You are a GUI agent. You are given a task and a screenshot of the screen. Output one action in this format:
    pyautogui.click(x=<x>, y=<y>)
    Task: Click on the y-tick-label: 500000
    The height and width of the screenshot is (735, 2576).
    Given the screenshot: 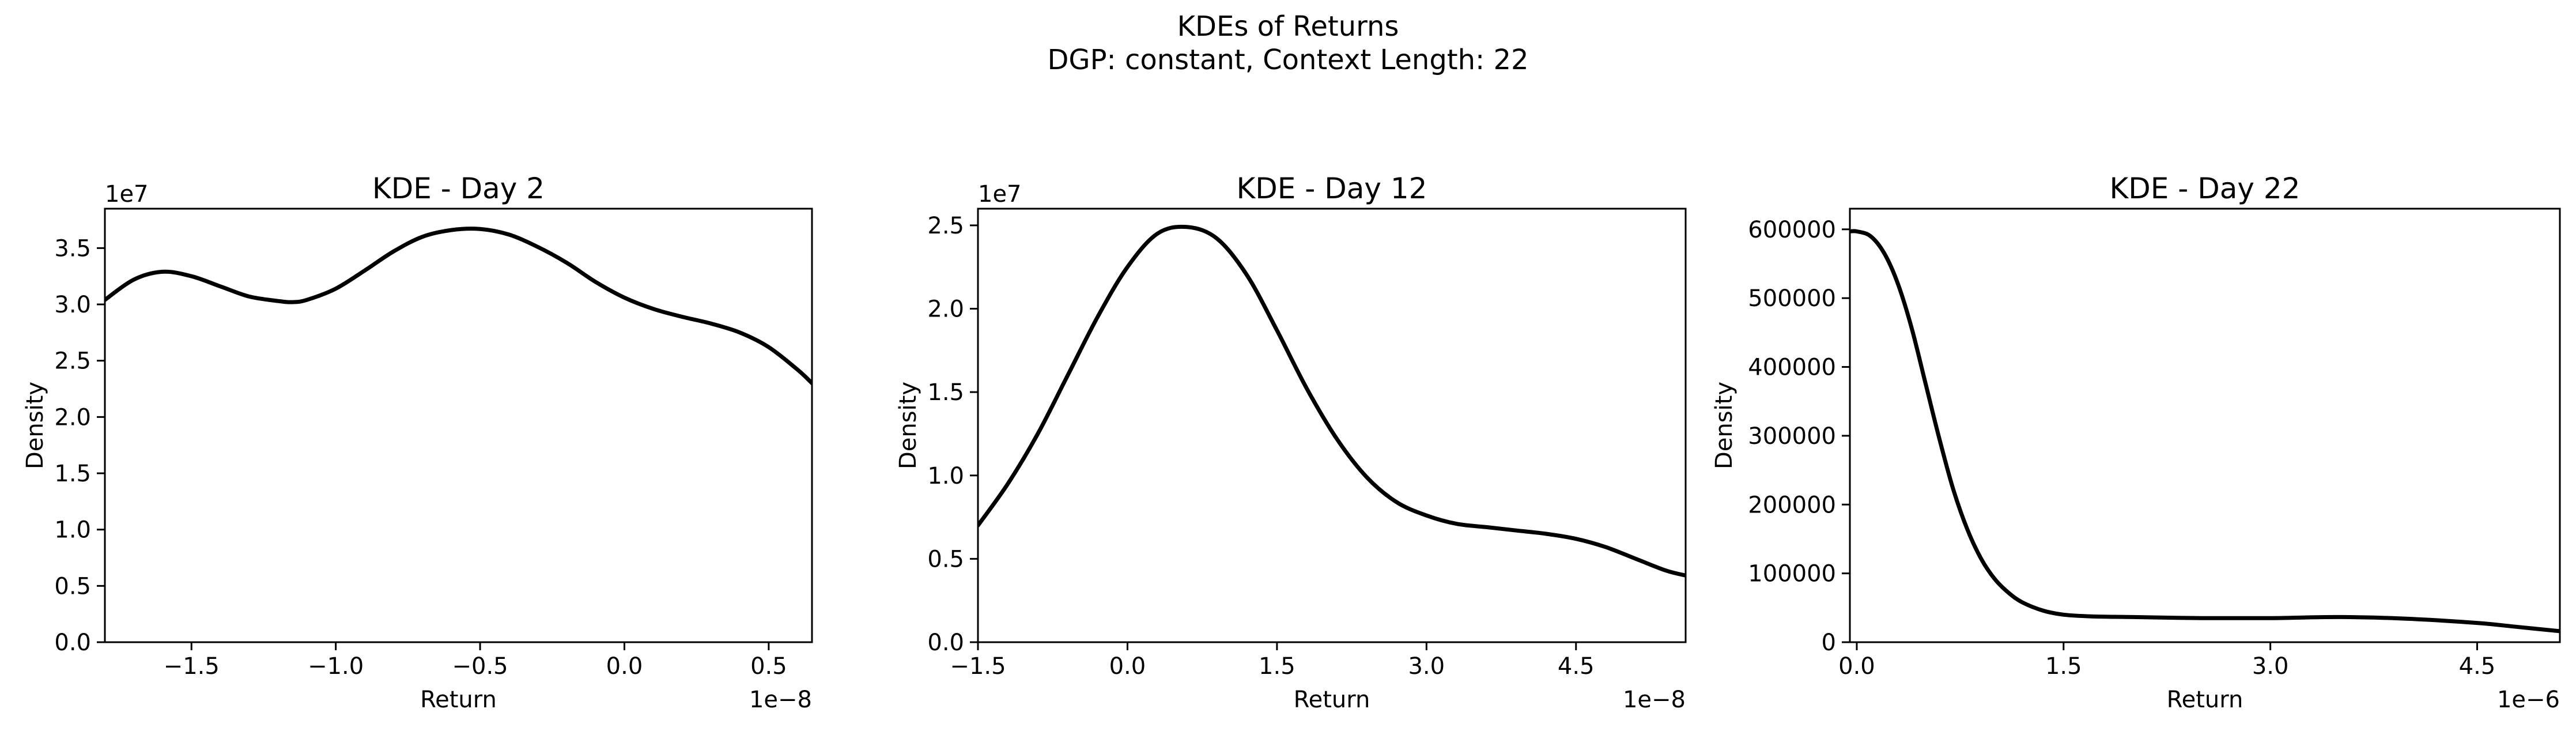 What is the action you would take?
    pyautogui.click(x=1792, y=298)
    